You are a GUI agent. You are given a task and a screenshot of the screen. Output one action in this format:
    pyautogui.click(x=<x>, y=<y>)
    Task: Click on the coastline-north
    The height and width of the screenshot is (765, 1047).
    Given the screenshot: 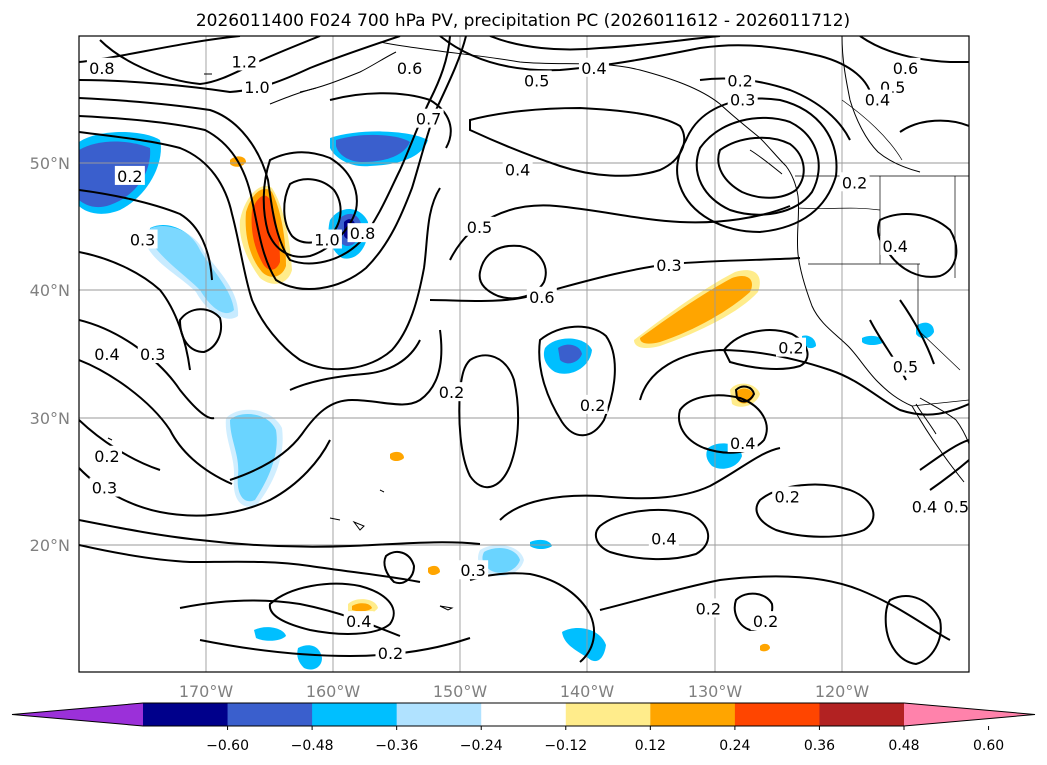 What is the action you would take?
    pyautogui.click(x=881, y=104)
    